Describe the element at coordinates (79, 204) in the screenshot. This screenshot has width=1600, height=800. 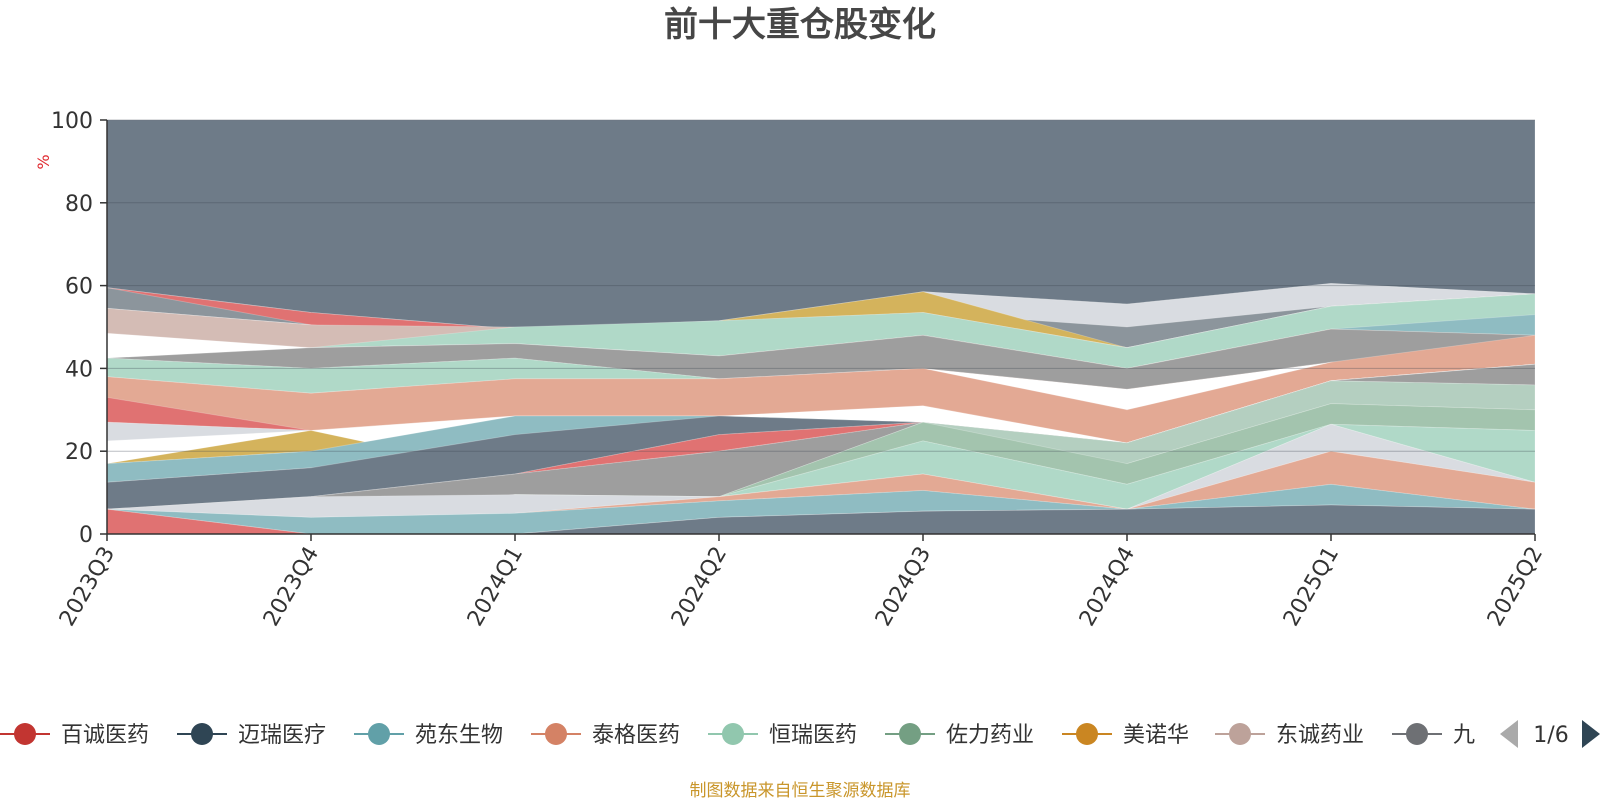
I see `y-tick-label: 80` at that location.